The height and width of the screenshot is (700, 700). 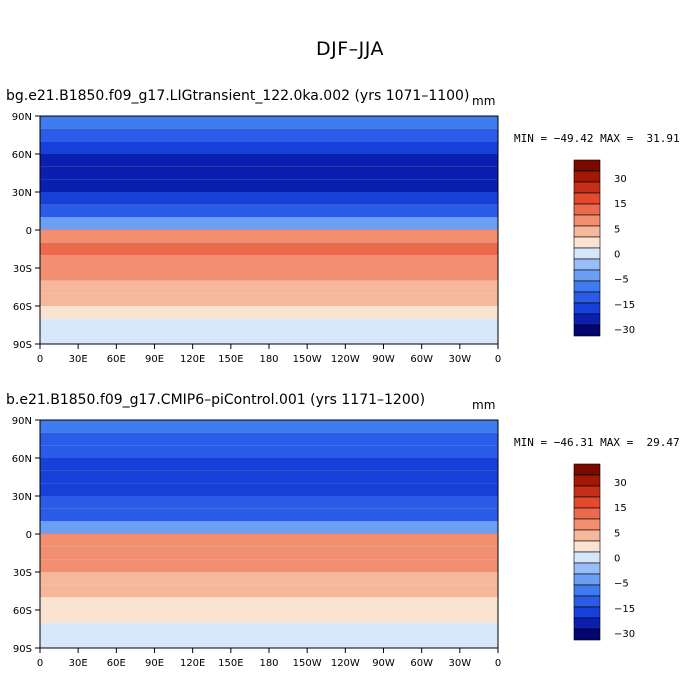 What do you see at coordinates (22, 421) in the screenshot?
I see `y-tick-label: 90N` at bounding box center [22, 421].